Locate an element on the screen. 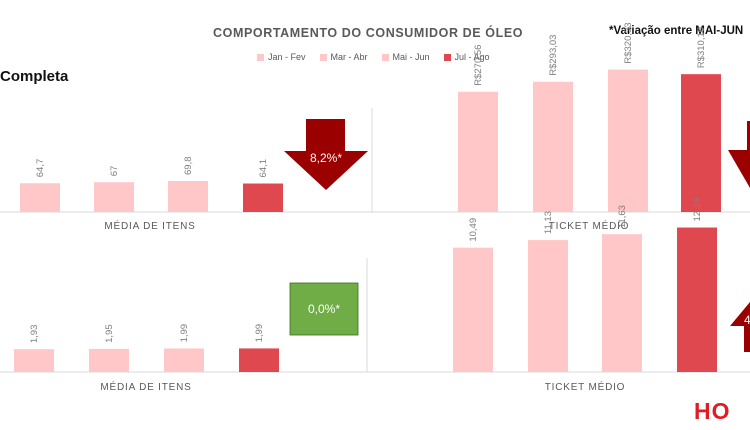 This screenshot has height=430, width=750. variation-note: *Variação entre MAI-JUN is located at coordinates (676, 31).